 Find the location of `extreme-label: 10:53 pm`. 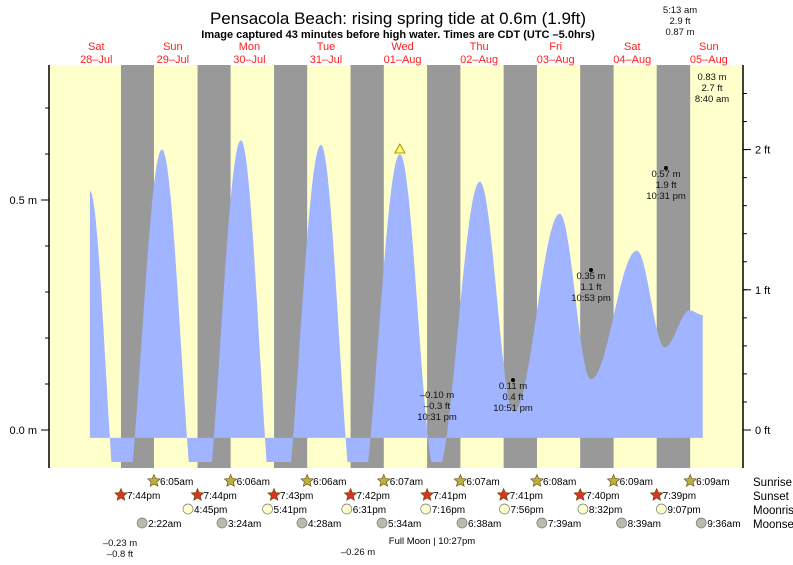

extreme-label: 10:53 pm is located at coordinates (591, 298).